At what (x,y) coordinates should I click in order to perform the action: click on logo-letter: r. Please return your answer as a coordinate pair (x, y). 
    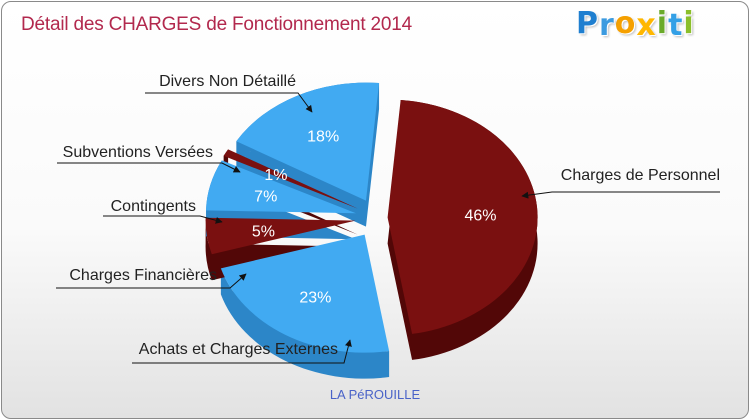
    Looking at the image, I should click on (607, 25).